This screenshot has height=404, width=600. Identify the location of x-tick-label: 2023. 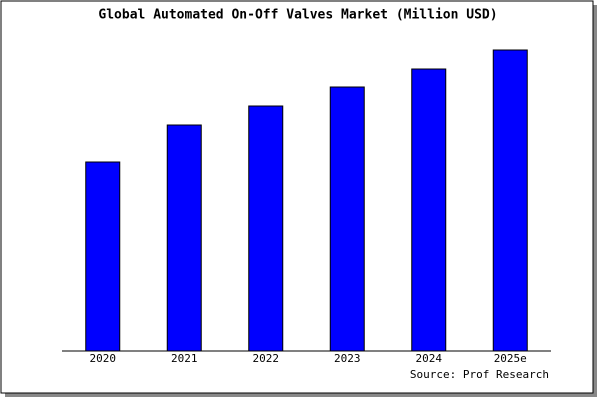
(347, 358).